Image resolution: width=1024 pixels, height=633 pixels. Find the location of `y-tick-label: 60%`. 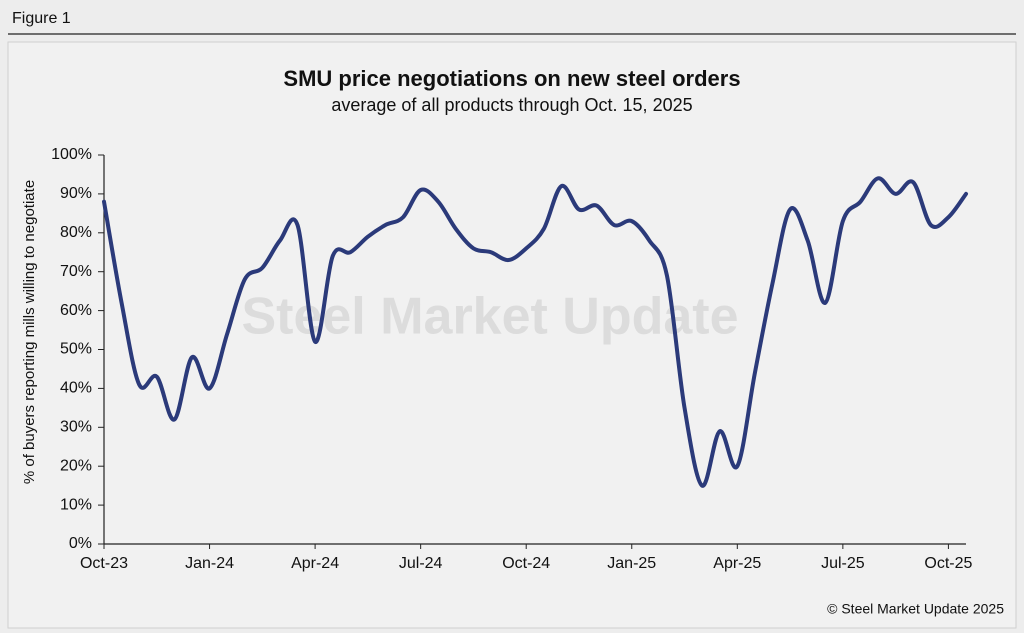

y-tick-label: 60% is located at coordinates (76, 310).